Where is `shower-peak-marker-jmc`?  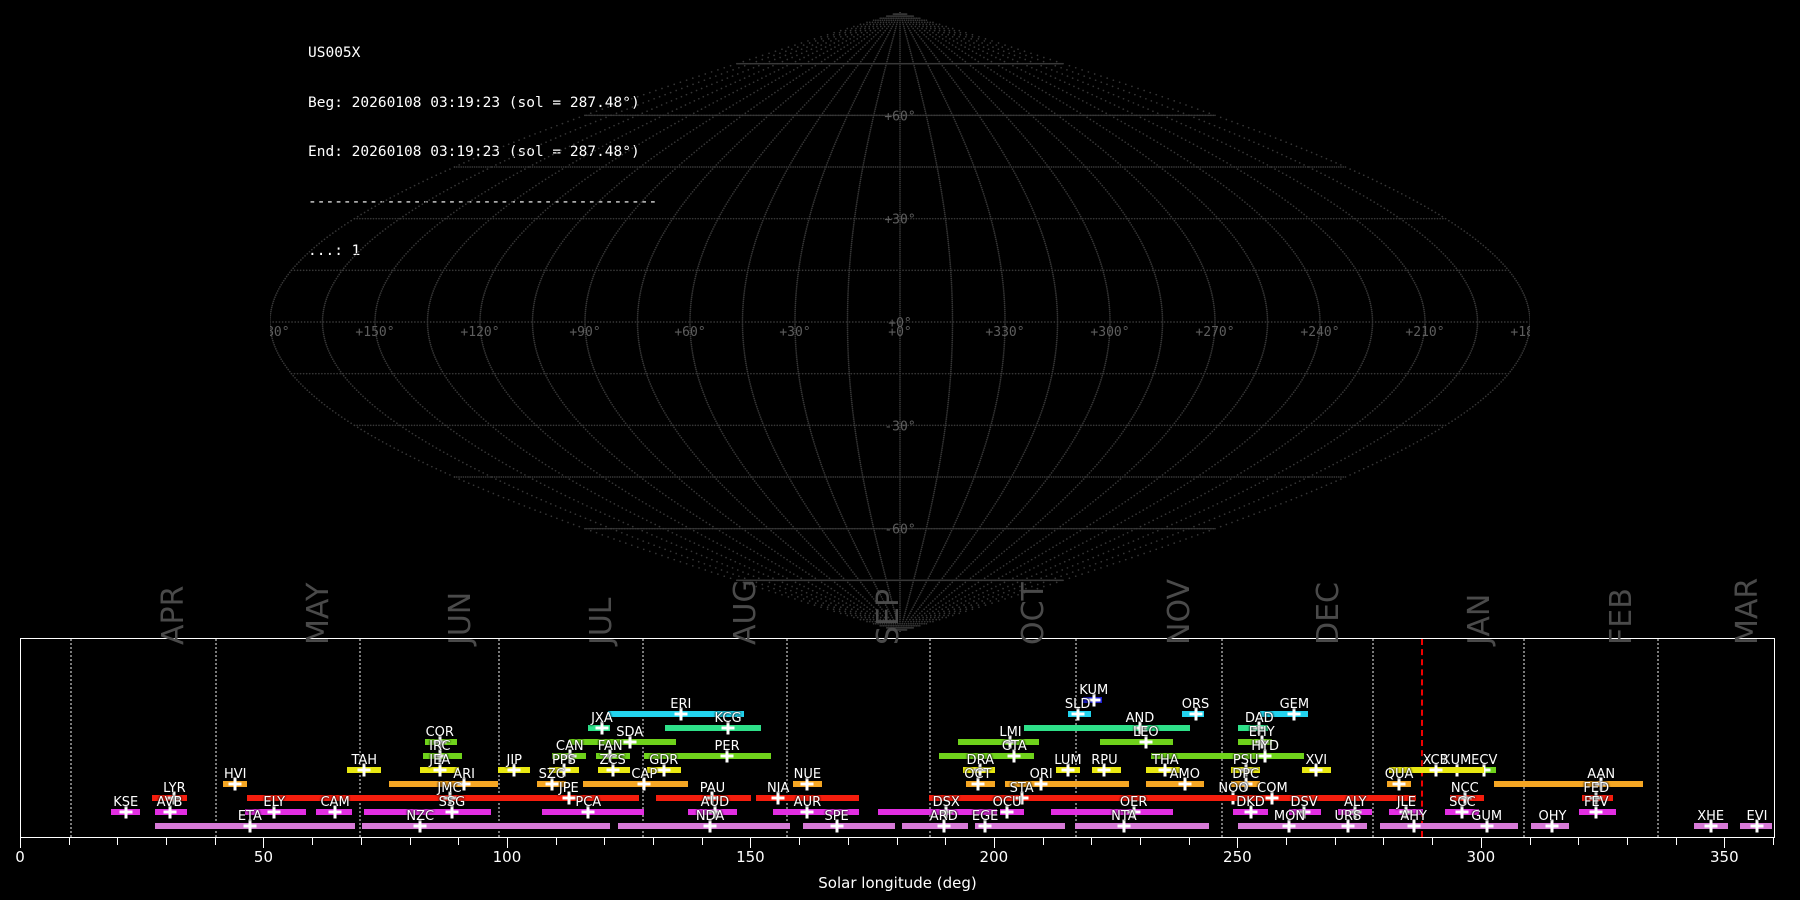
shower-peak-marker-jmc is located at coordinates (449, 798).